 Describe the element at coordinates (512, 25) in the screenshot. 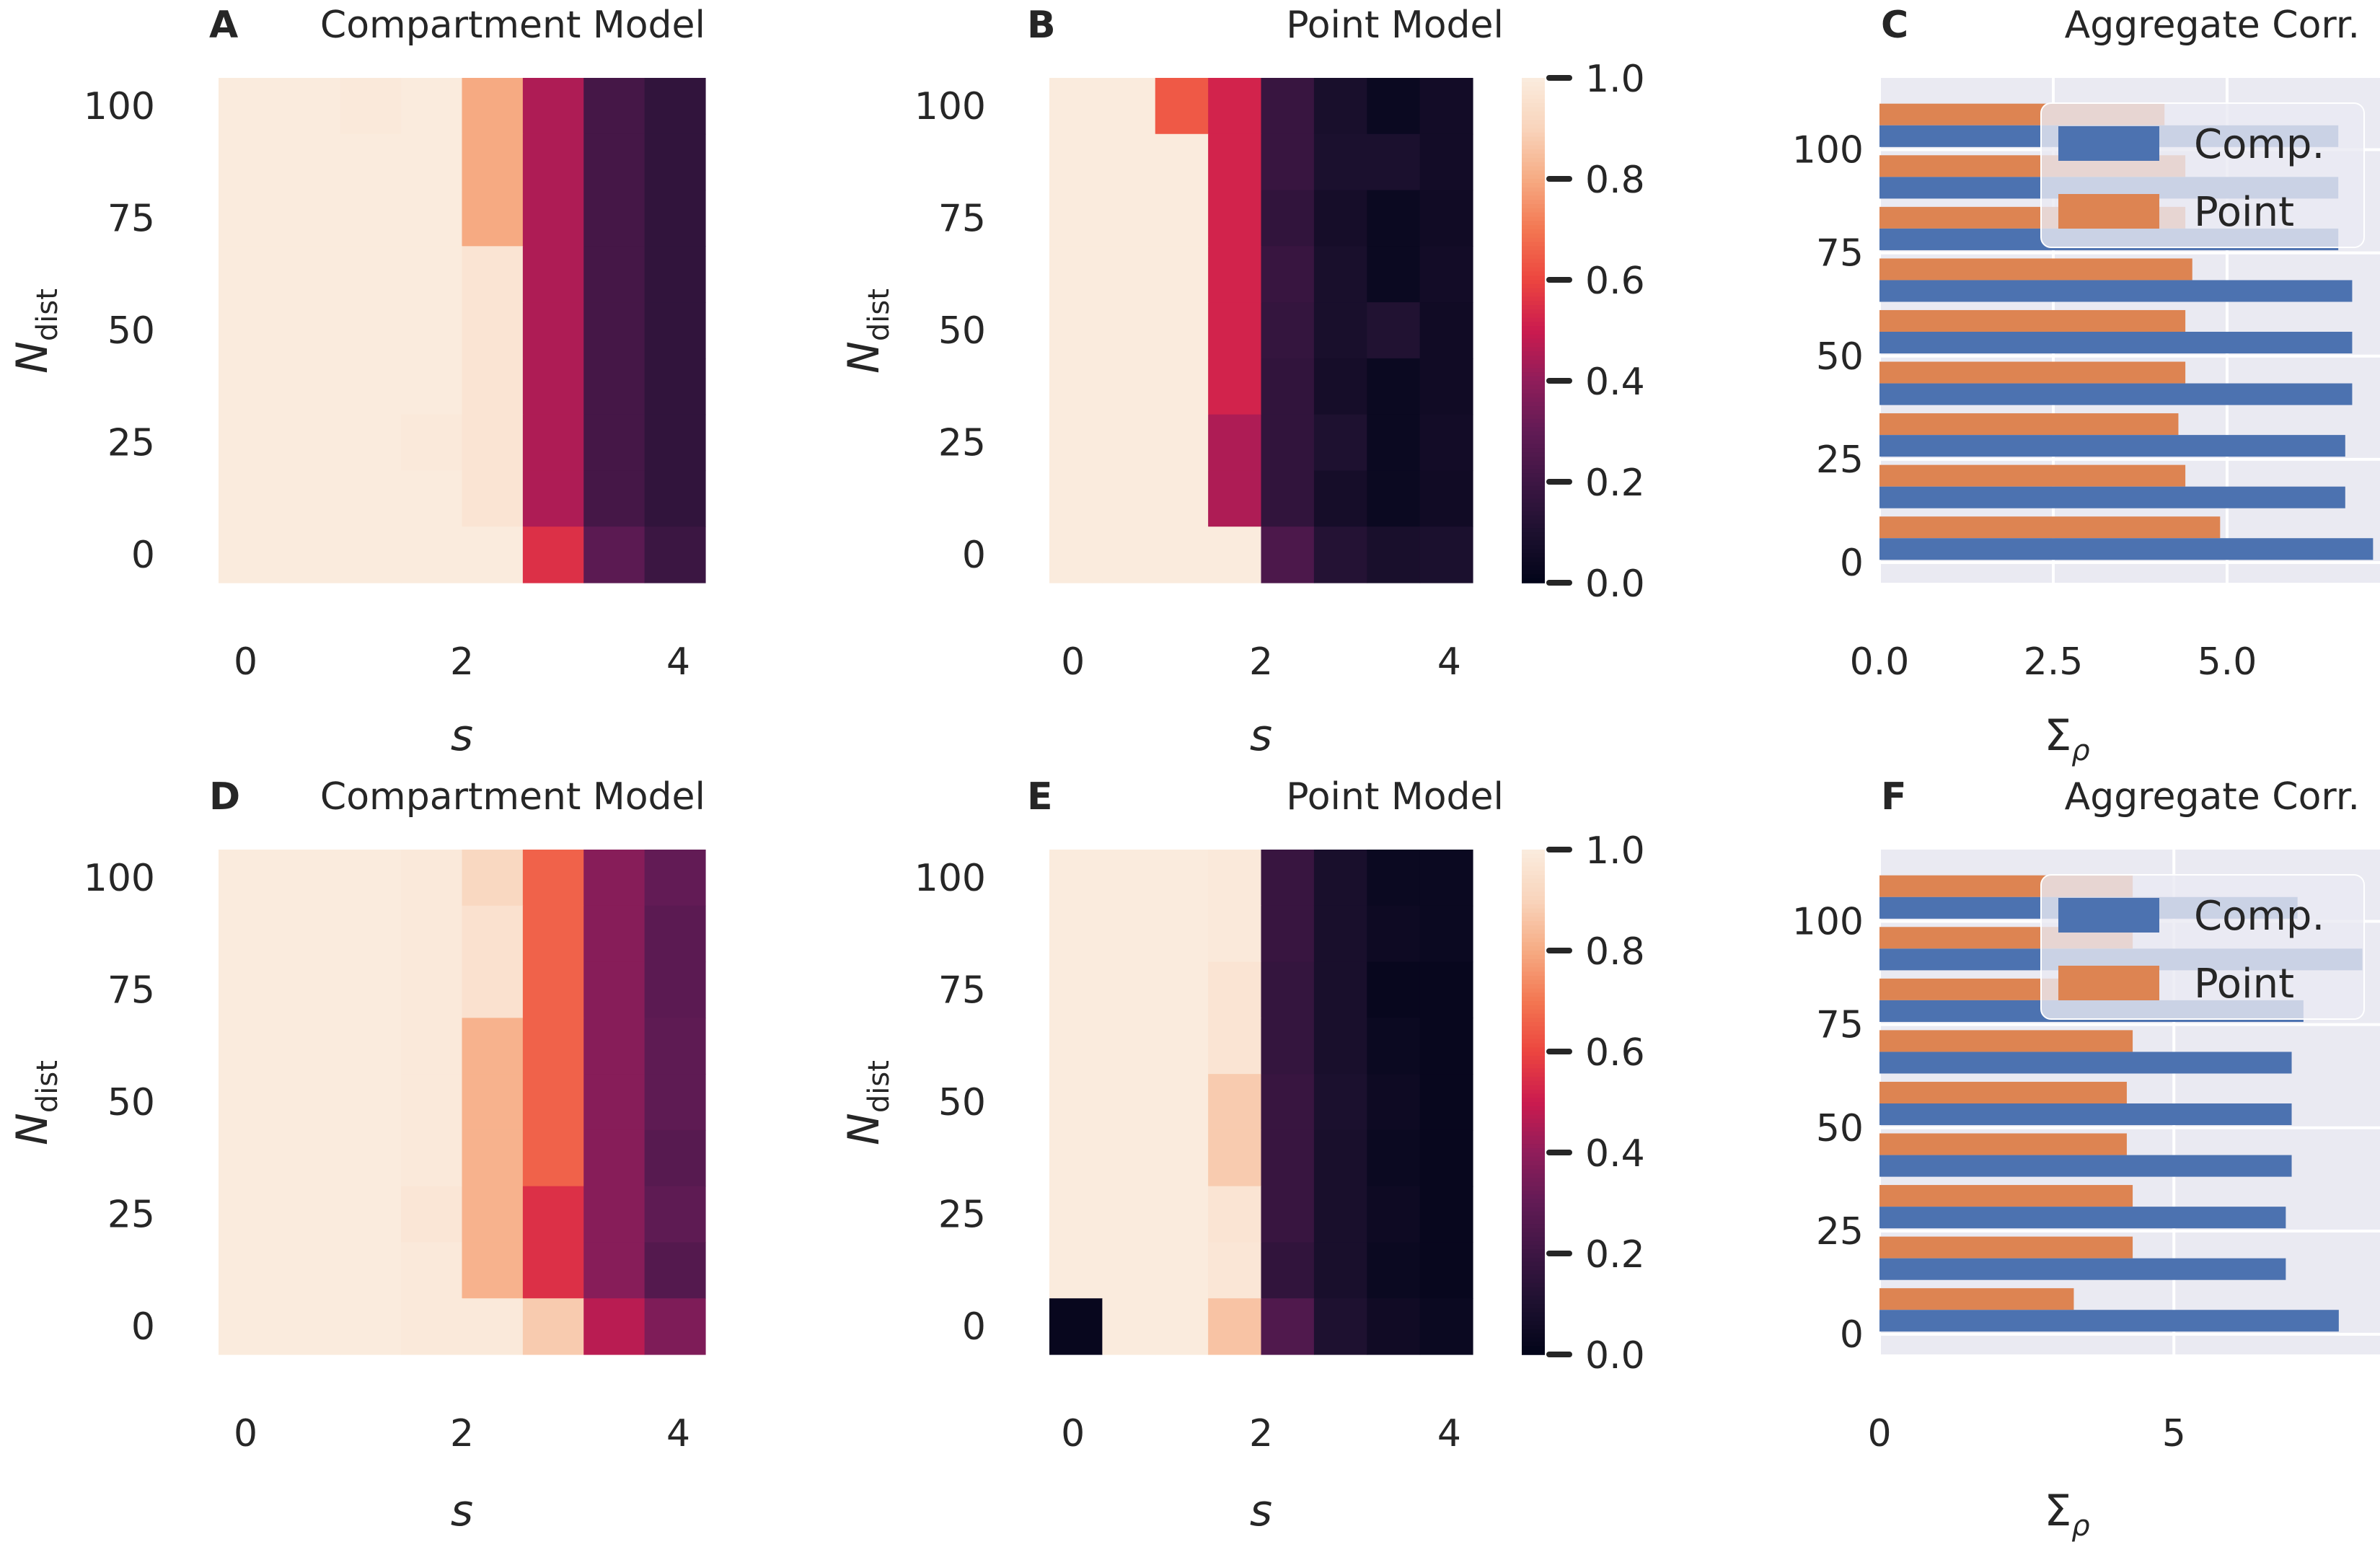

I see `panel-title: Compartment Model` at that location.